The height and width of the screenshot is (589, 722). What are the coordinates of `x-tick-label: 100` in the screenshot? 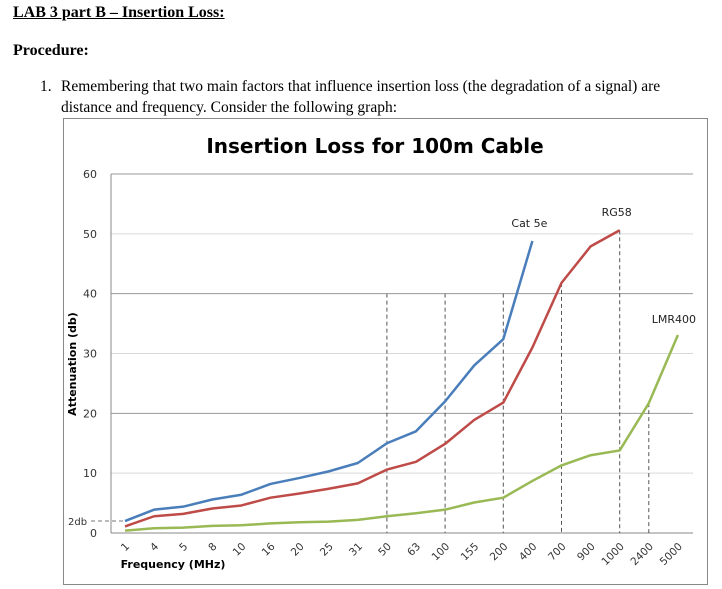 It's located at (441, 552).